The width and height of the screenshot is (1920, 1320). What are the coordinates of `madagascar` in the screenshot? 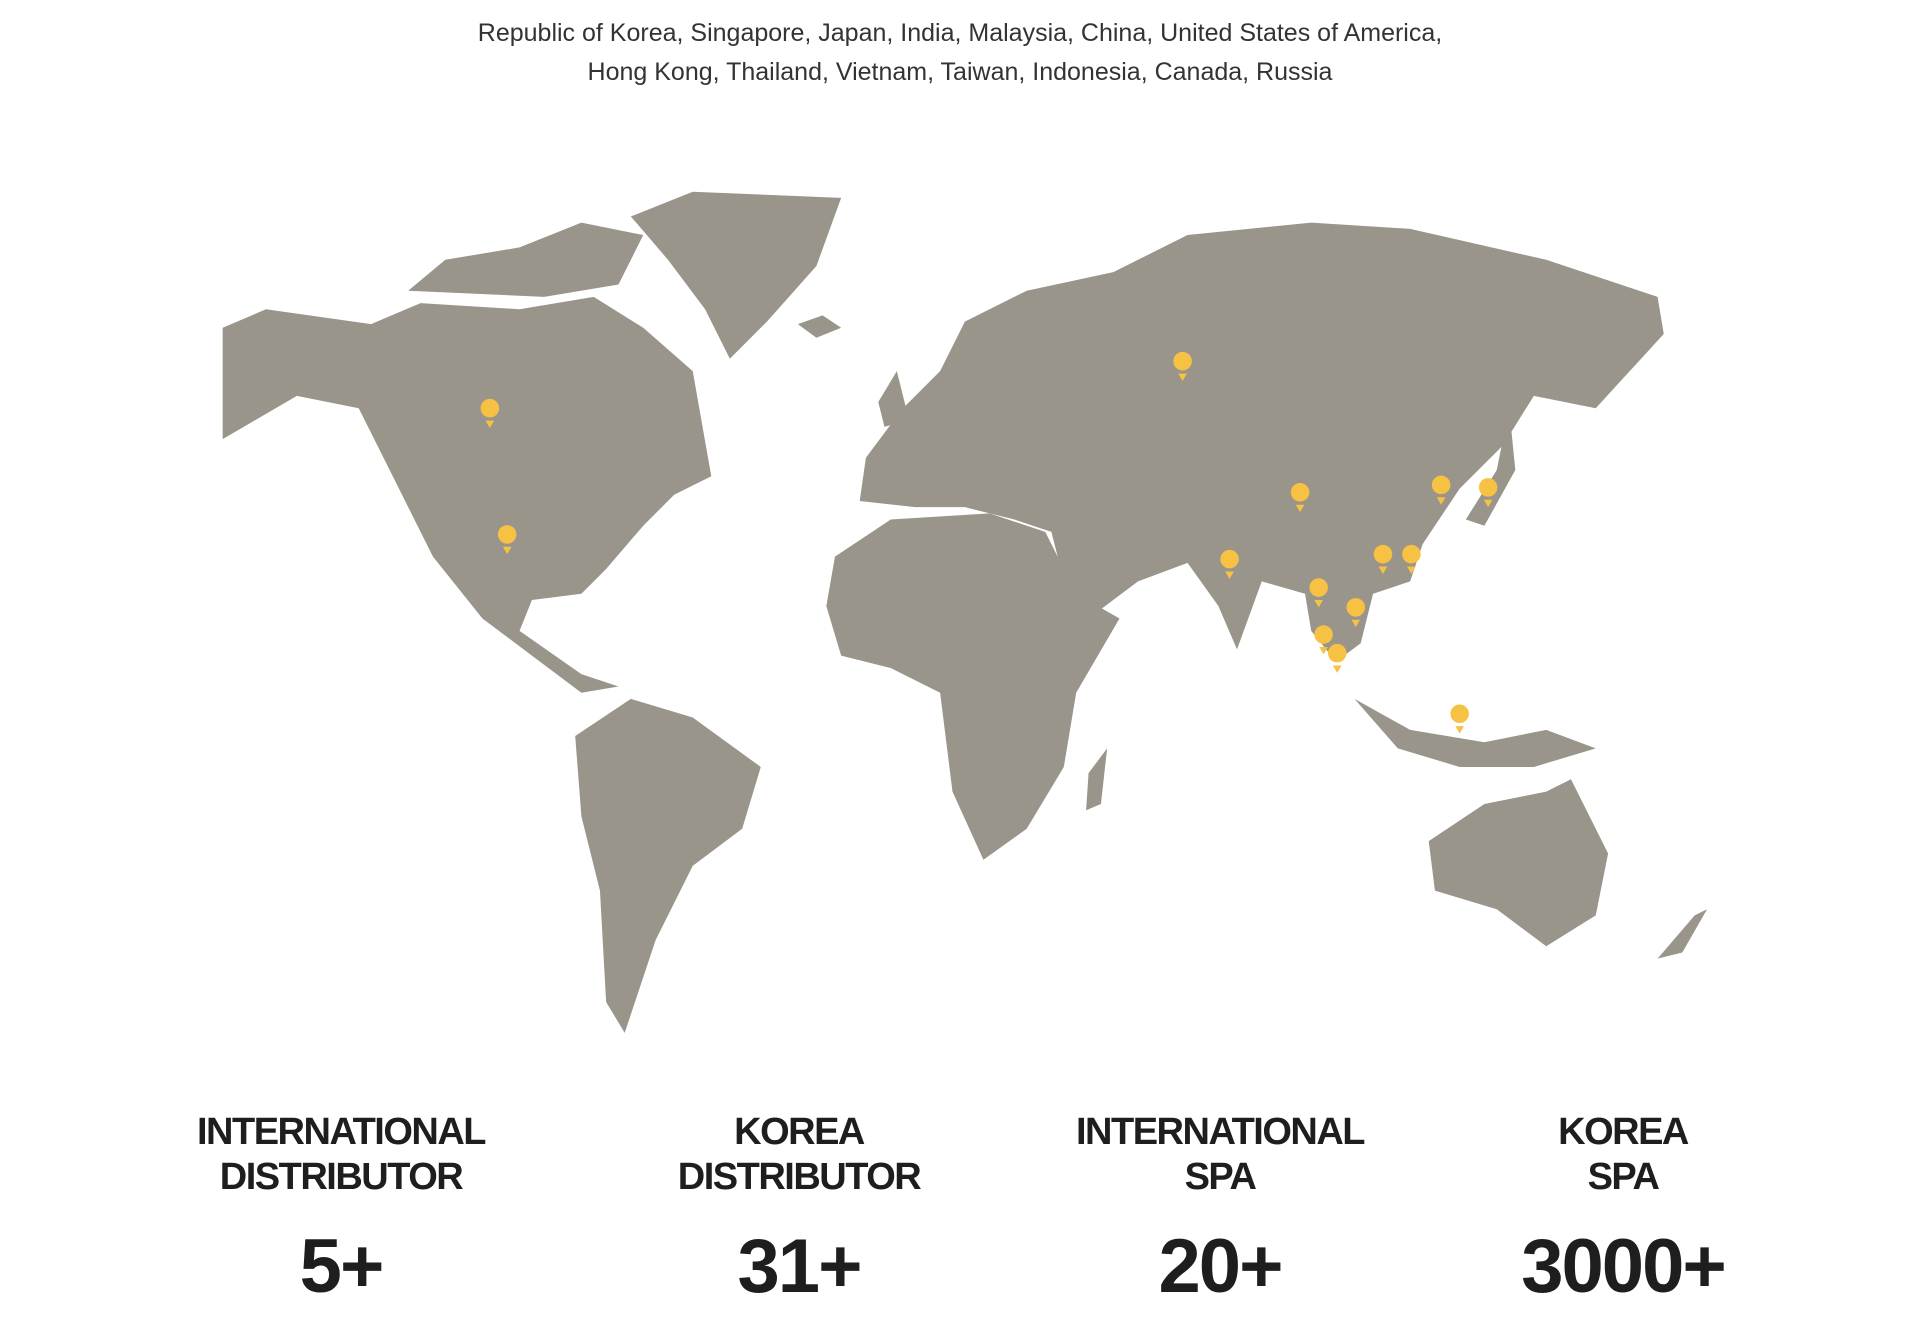 It's located at (1097, 779).